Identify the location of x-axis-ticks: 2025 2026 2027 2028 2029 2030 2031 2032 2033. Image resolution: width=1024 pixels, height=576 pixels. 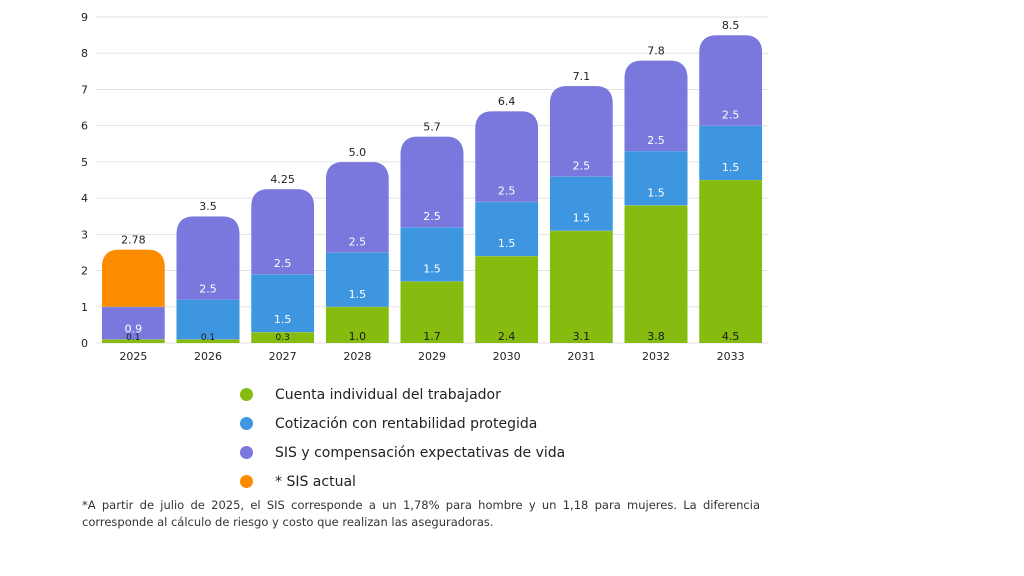
(431, 356).